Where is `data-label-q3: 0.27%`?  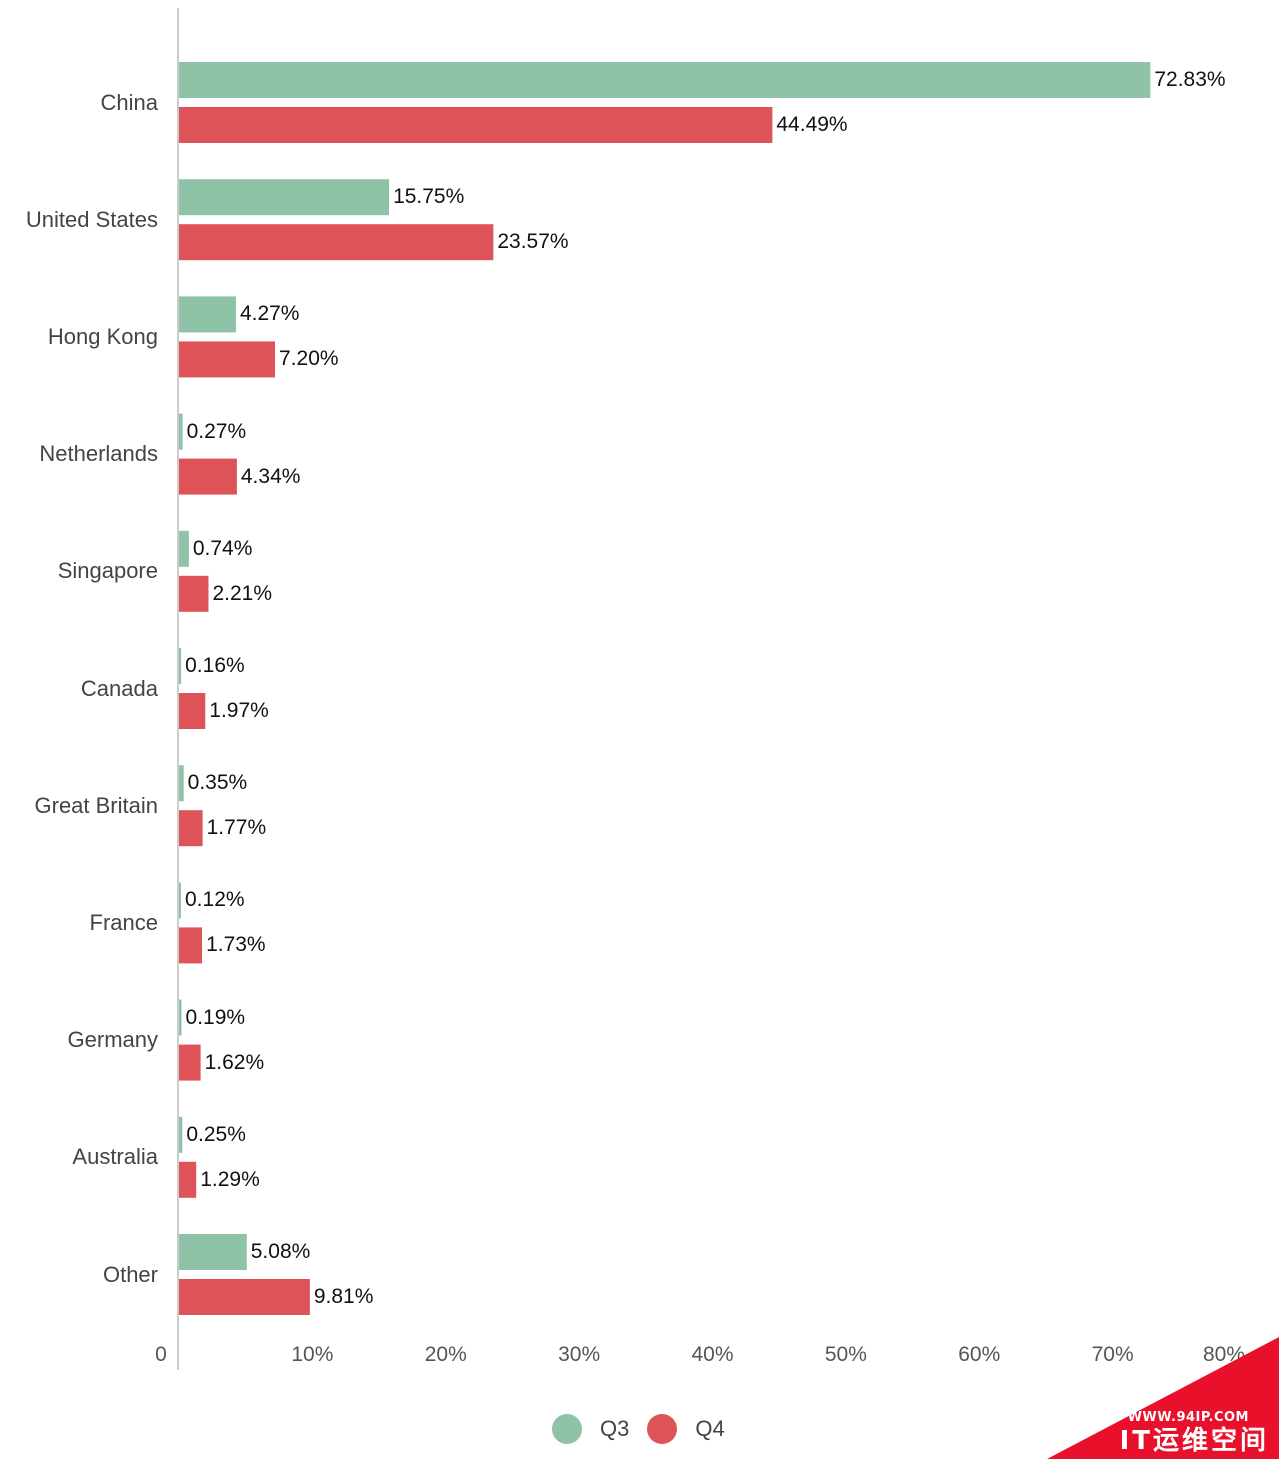
data-label-q3: 0.27% is located at coordinates (216, 431).